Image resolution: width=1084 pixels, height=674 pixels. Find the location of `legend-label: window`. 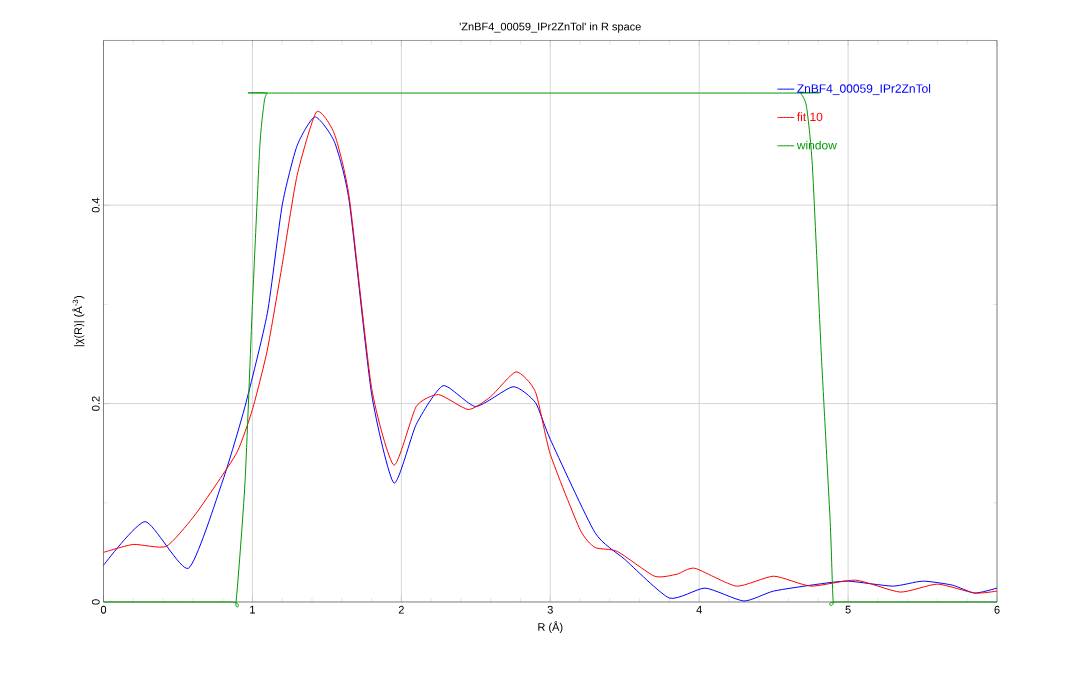

legend-label: window is located at coordinates (816, 145).